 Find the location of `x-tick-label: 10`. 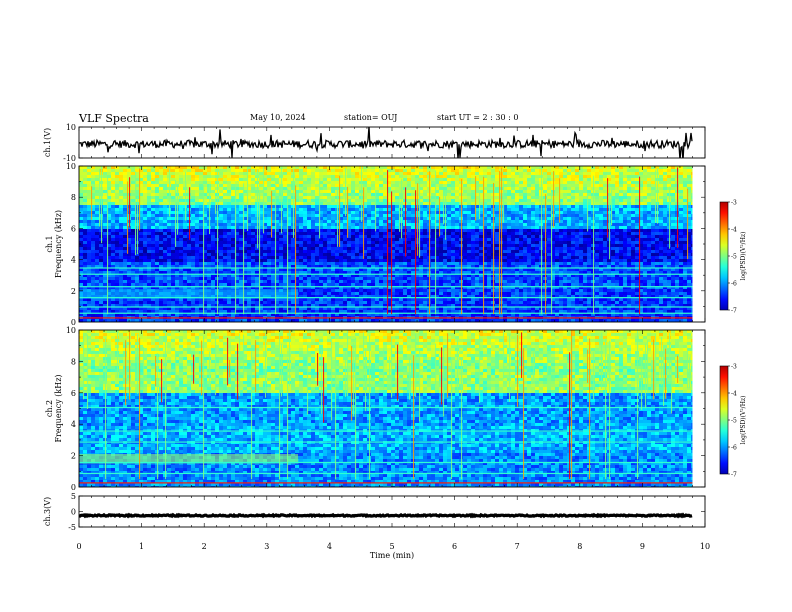

x-tick-label: 10 is located at coordinates (705, 546).